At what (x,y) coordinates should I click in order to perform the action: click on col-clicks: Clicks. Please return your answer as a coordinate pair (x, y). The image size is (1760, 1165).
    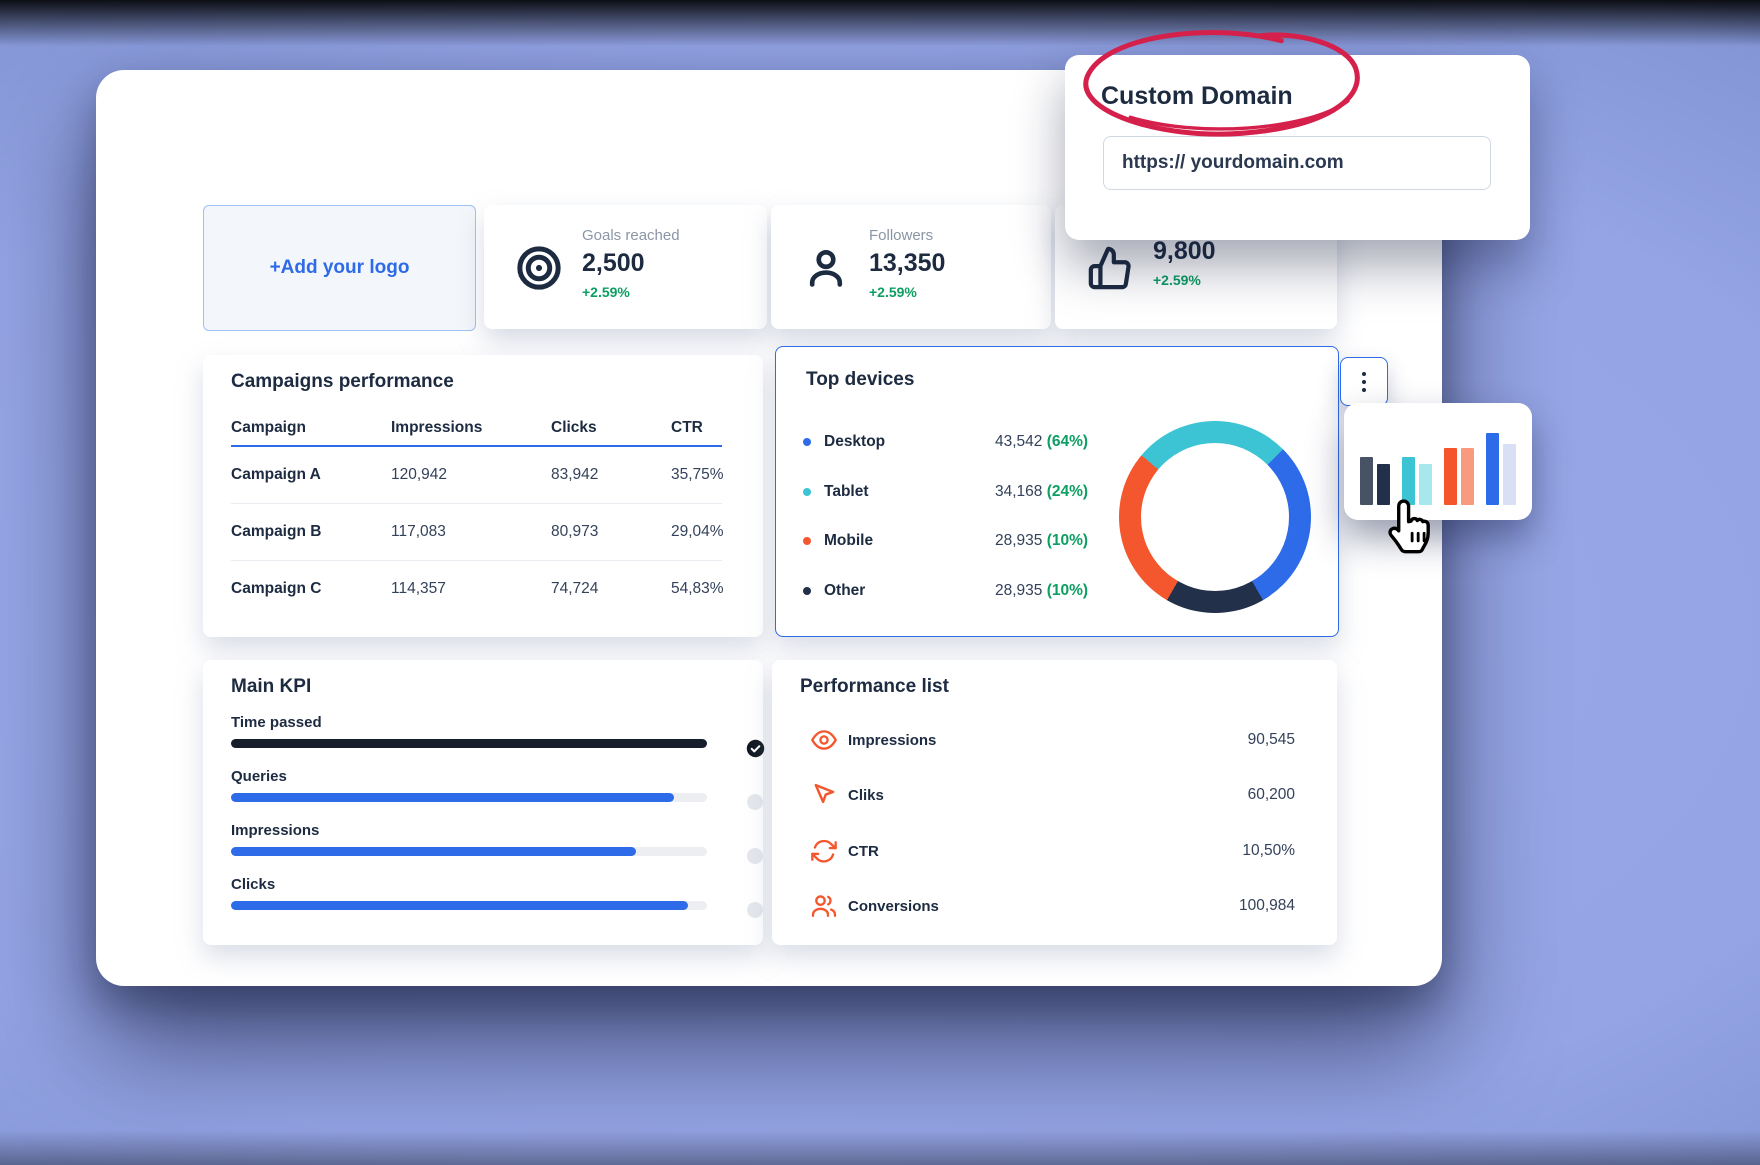
    Looking at the image, I should click on (574, 427).